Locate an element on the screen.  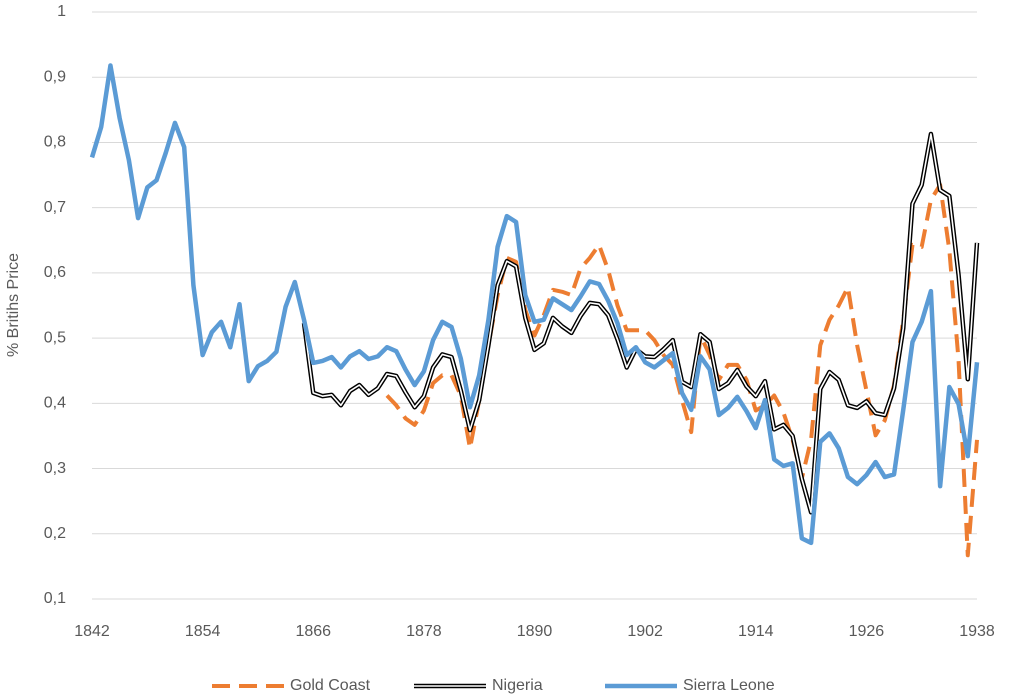
y-tick-label: 0,3 is located at coordinates (55, 468).